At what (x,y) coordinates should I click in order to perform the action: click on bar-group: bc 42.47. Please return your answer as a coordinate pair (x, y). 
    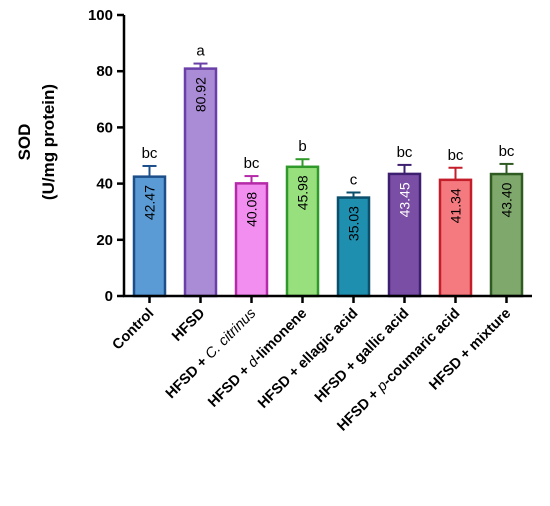
    Looking at the image, I should click on (149, 221).